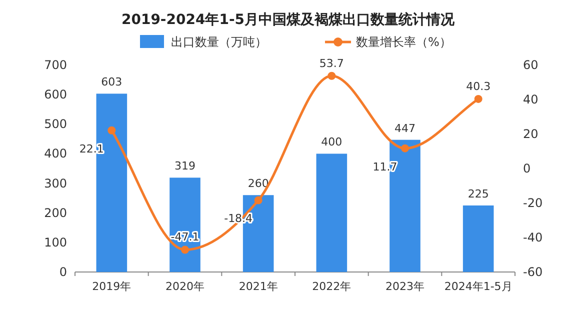  I want to click on x-tick-label: 2023年, so click(405, 286).